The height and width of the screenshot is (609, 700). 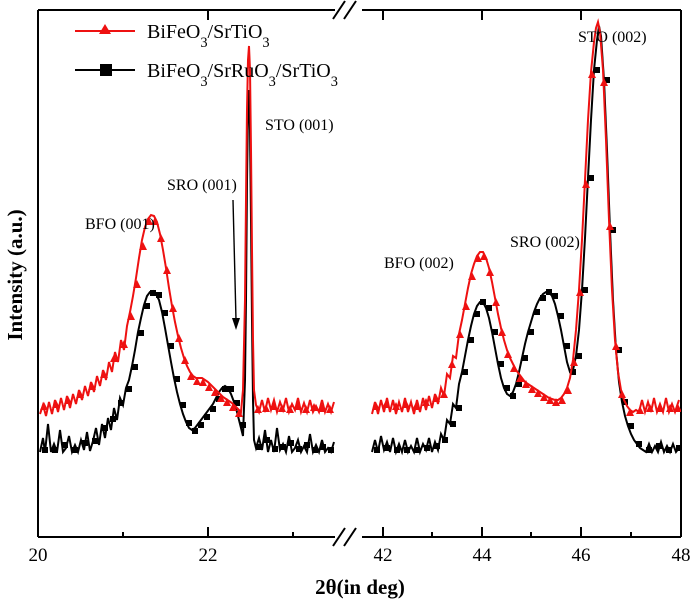 What do you see at coordinates (360, 587) in the screenshot?
I see `x-axis-title: 2θ(in deg)` at bounding box center [360, 587].